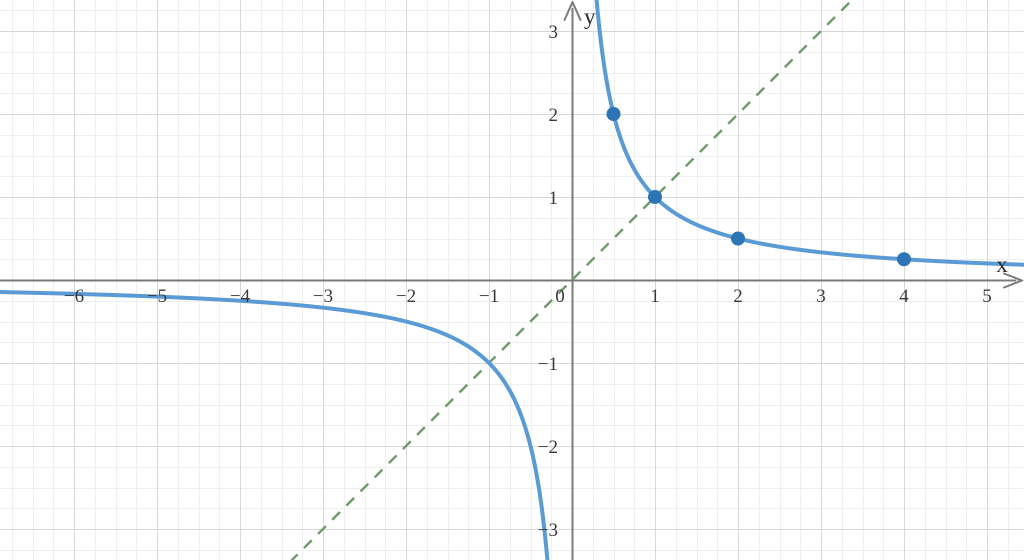 The image size is (1024, 560). Describe the element at coordinates (560, 296) in the screenshot. I see `origin-label: 0` at that location.